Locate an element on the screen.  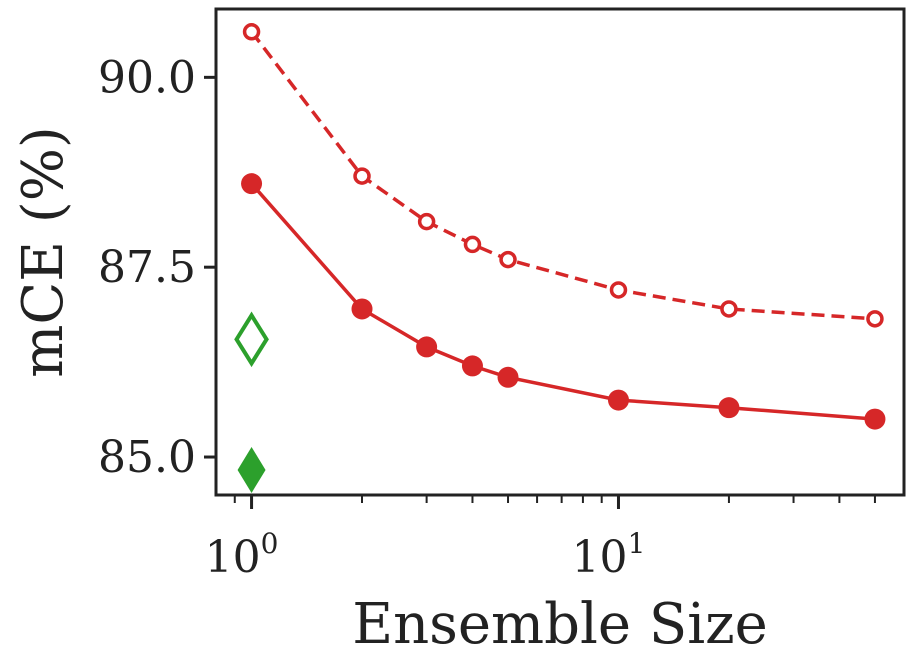
y-tick-label-2: 90.0 is located at coordinates (147, 77).